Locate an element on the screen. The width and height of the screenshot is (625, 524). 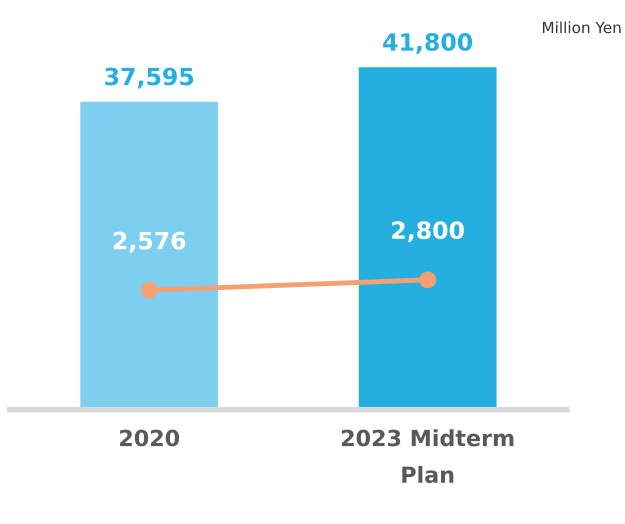
text: Million Yen is located at coordinates (581, 27).